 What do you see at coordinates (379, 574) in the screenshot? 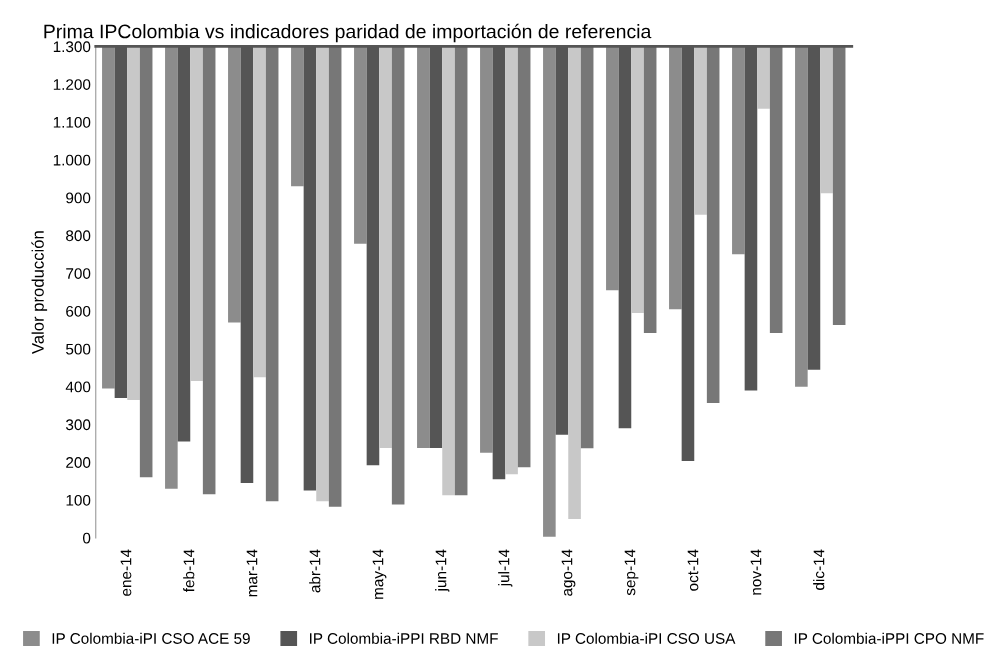
I see `x-tick-label: may-14` at bounding box center [379, 574].